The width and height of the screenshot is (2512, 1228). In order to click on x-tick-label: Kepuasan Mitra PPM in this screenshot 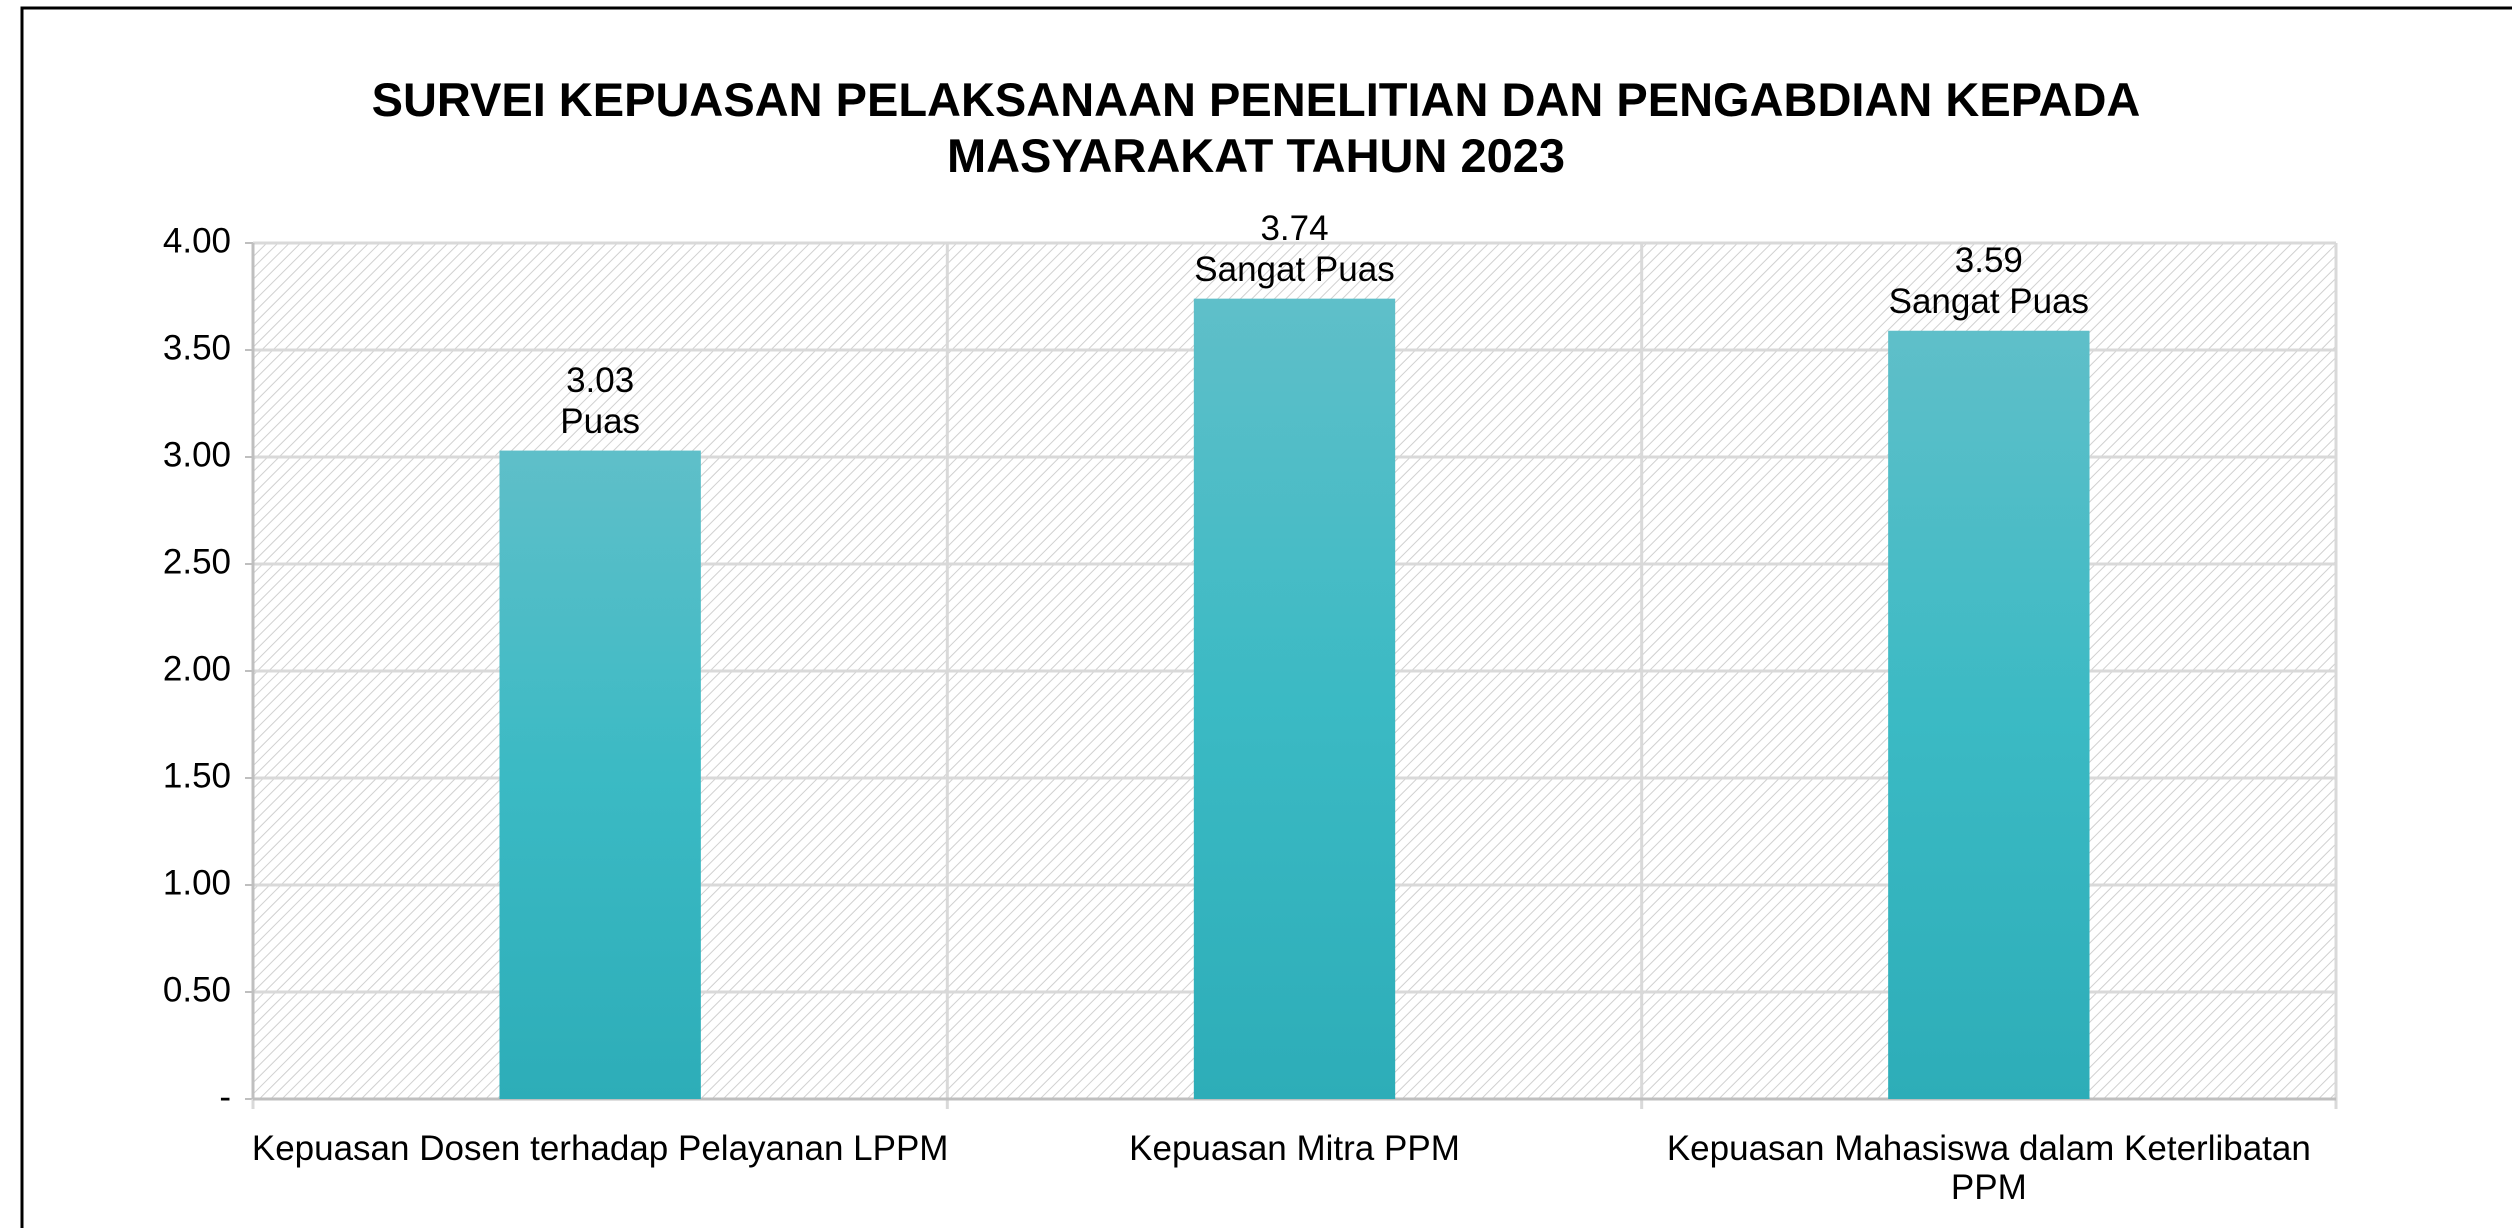, I will do `click(1294, 1148)`.